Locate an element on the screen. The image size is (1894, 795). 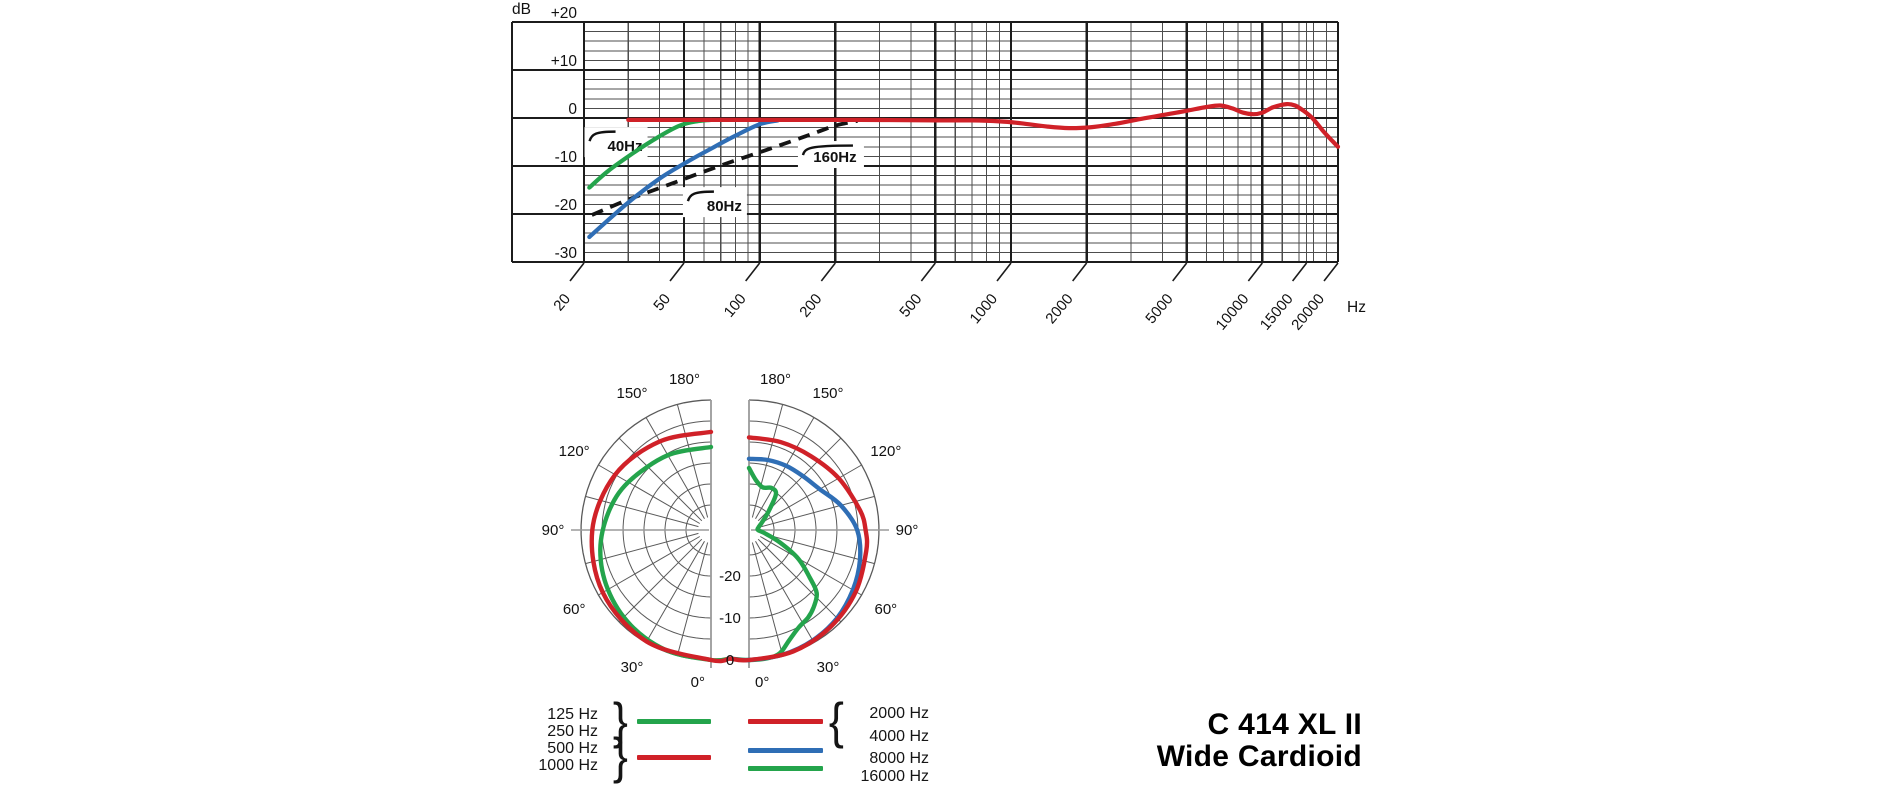
legend-label-250hz: 250 Hz is located at coordinates (572, 731).